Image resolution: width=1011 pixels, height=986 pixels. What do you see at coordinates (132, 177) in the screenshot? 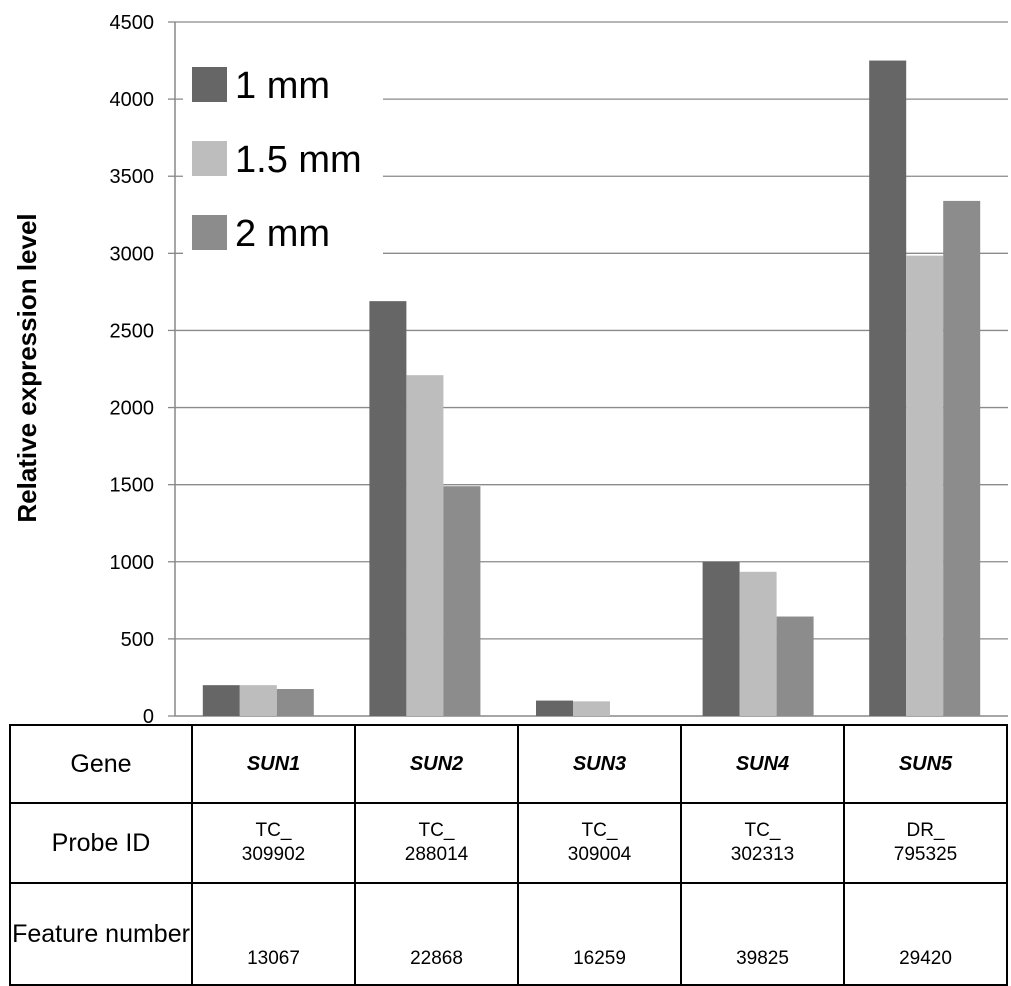
I see `y-tick-label-3500: 3500` at bounding box center [132, 177].